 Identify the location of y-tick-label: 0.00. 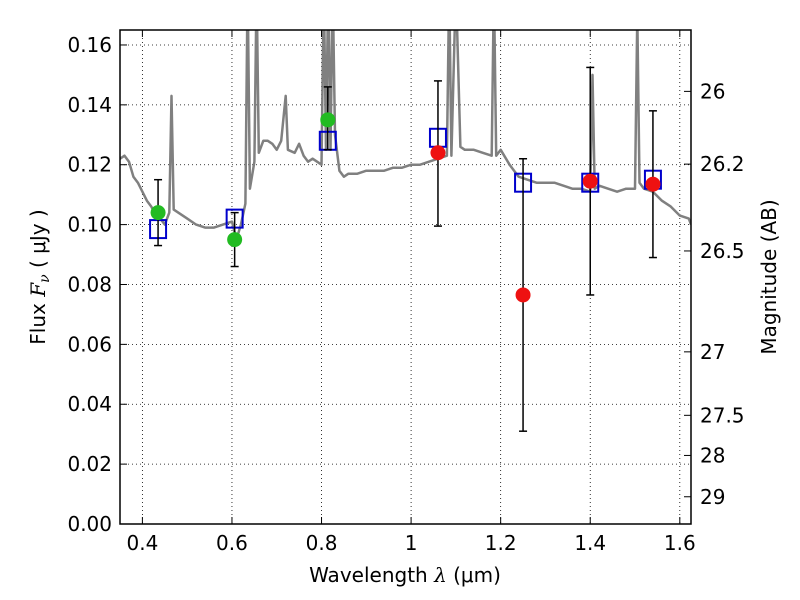
(89, 524).